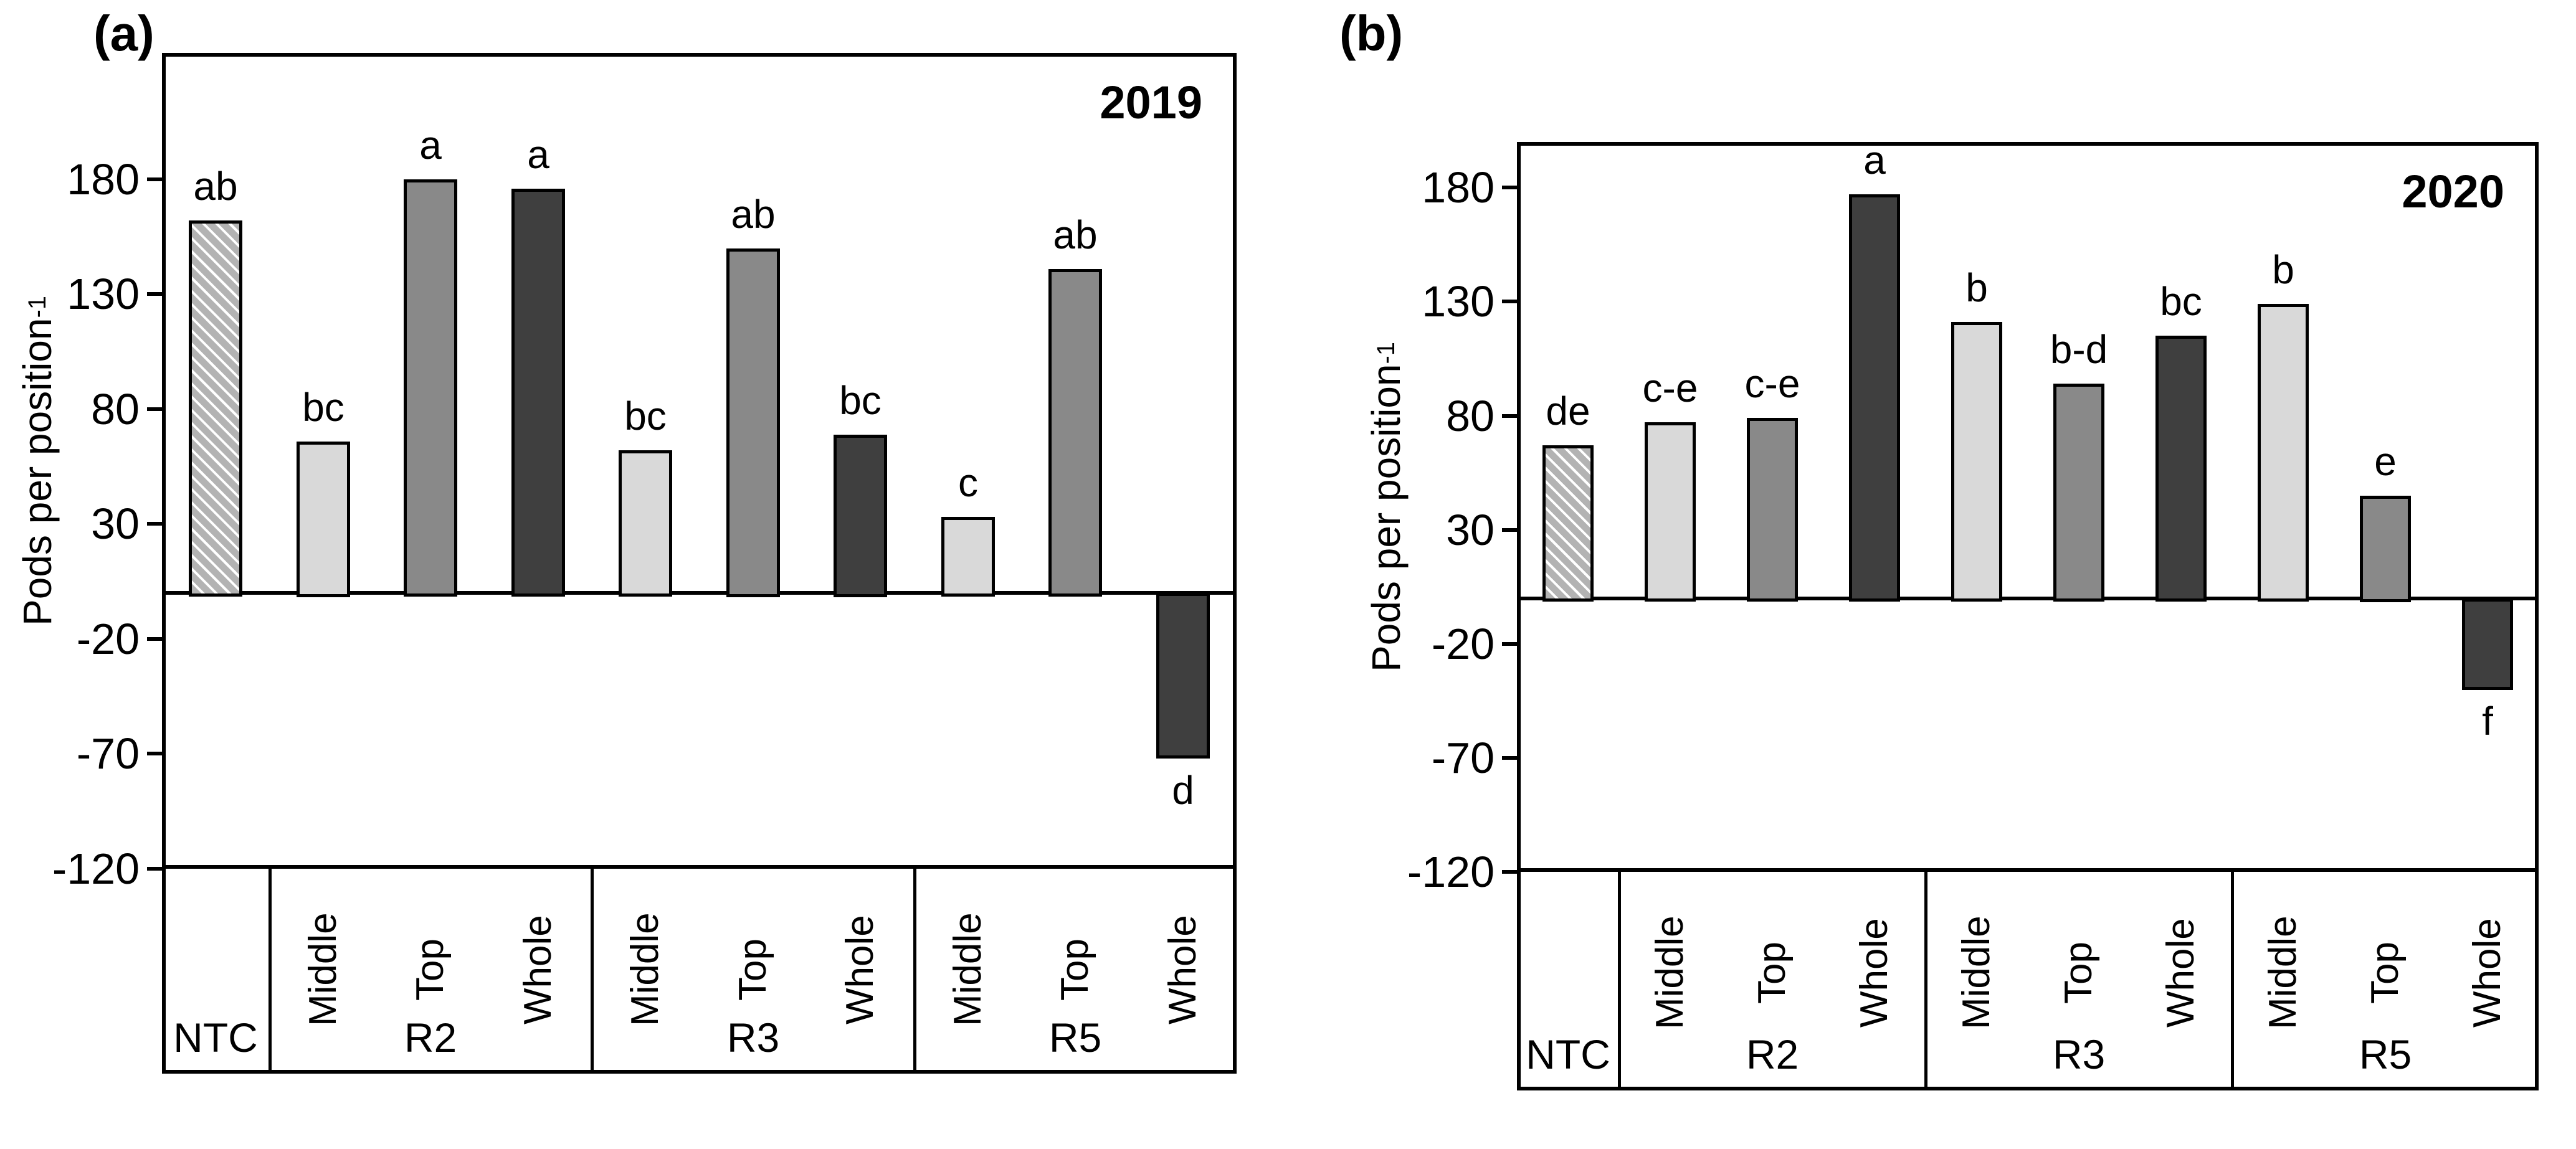 The height and width of the screenshot is (1149, 2576). I want to click on panel-a-label: (a), so click(123, 33).